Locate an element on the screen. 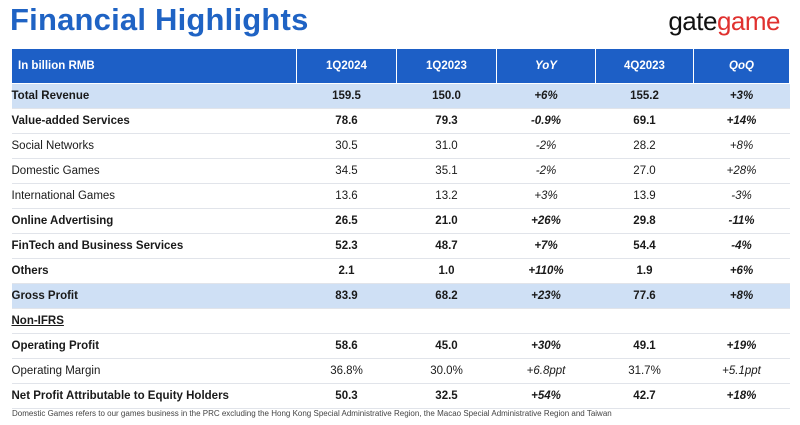  row-label: Total Revenue is located at coordinates (154, 96).